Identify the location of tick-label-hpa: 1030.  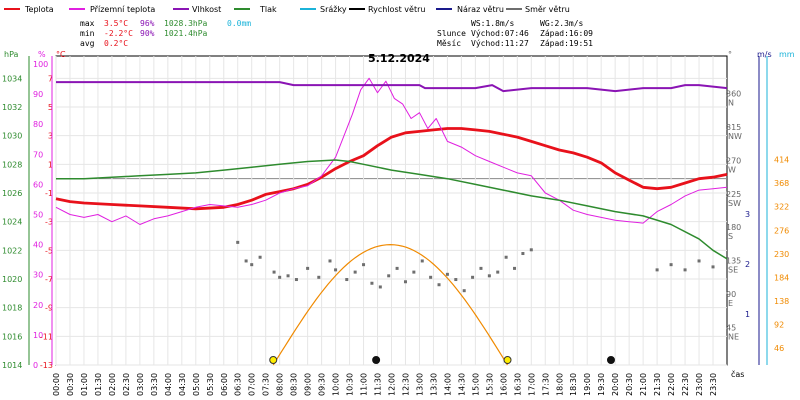
(12, 136).